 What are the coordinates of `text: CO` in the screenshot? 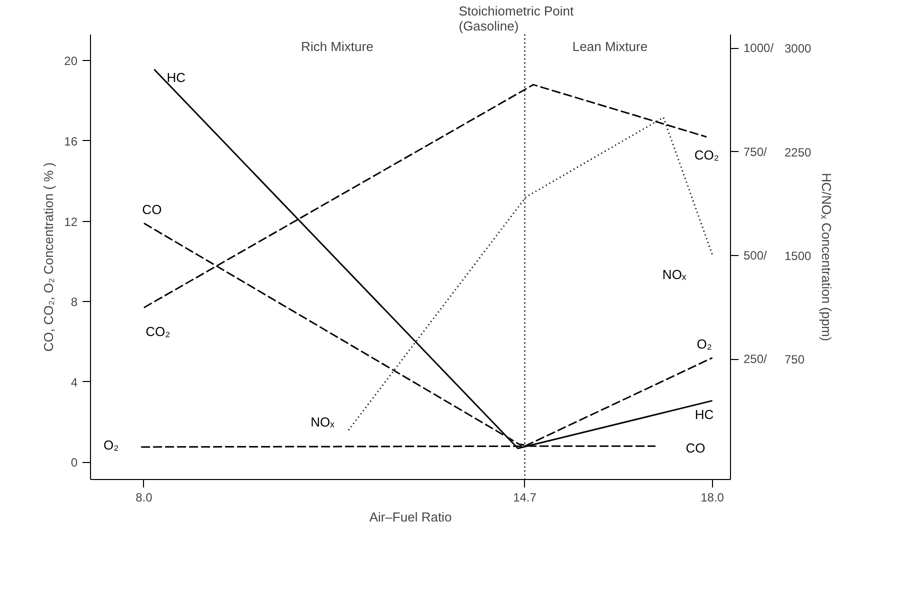 It's located at (696, 448).